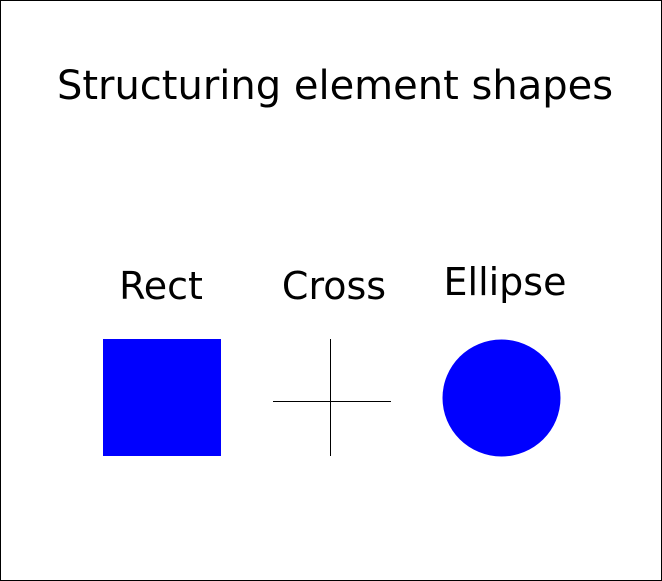 Image resolution: width=662 pixels, height=581 pixels. Describe the element at coordinates (505, 282) in the screenshot. I see `ellipse-label: Ellipse` at that location.